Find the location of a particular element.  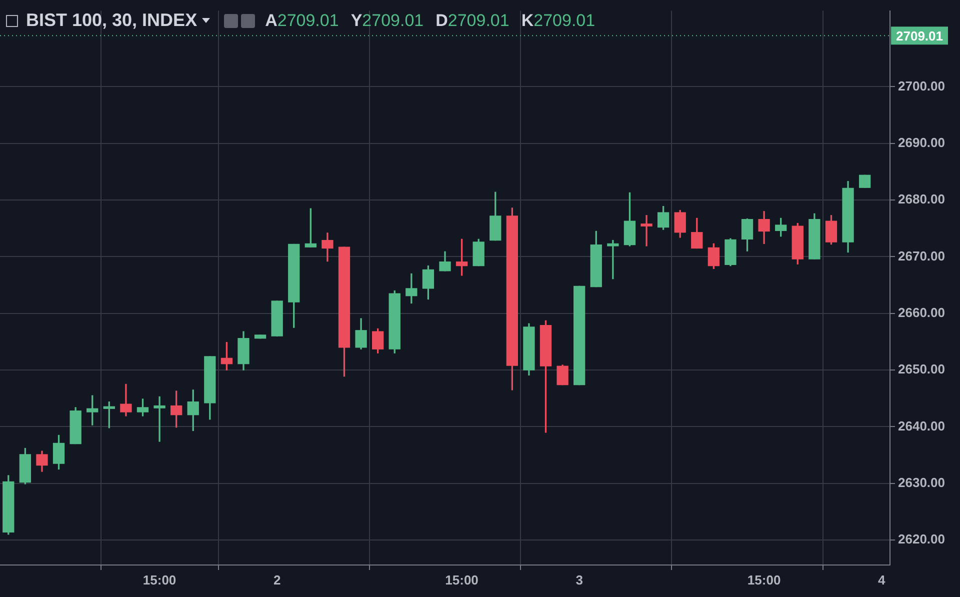

y-tick-label: 2670.00 is located at coordinates (921, 256).